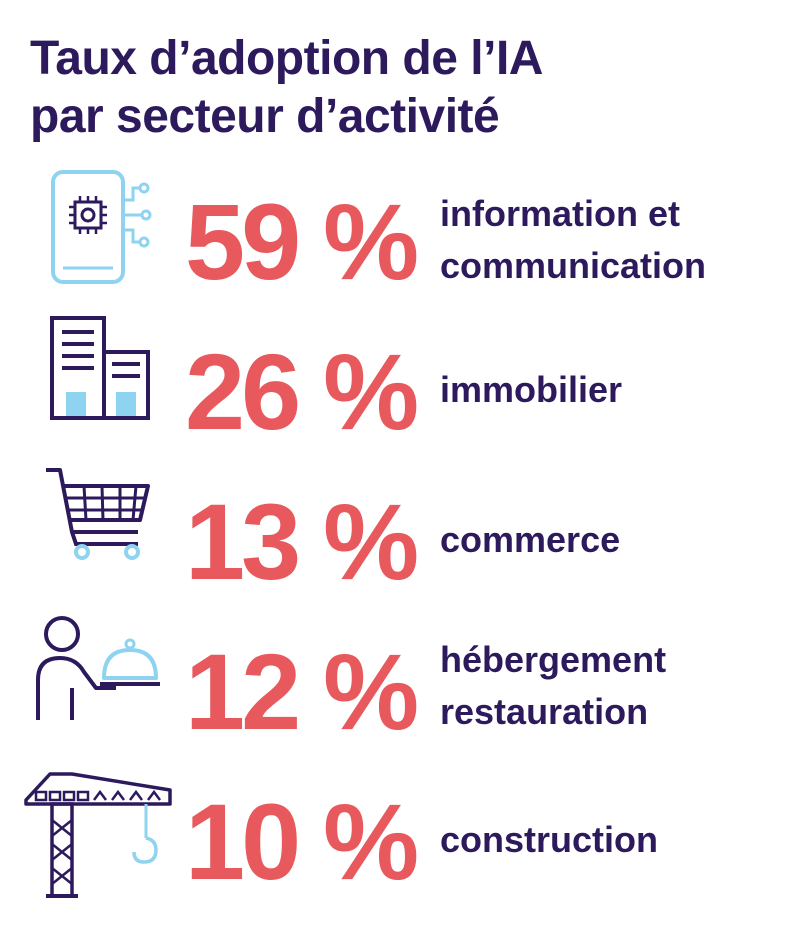 Image resolution: width=800 pixels, height=936 pixels. What do you see at coordinates (573, 265) in the screenshot?
I see `sector-label-line: communication` at bounding box center [573, 265].